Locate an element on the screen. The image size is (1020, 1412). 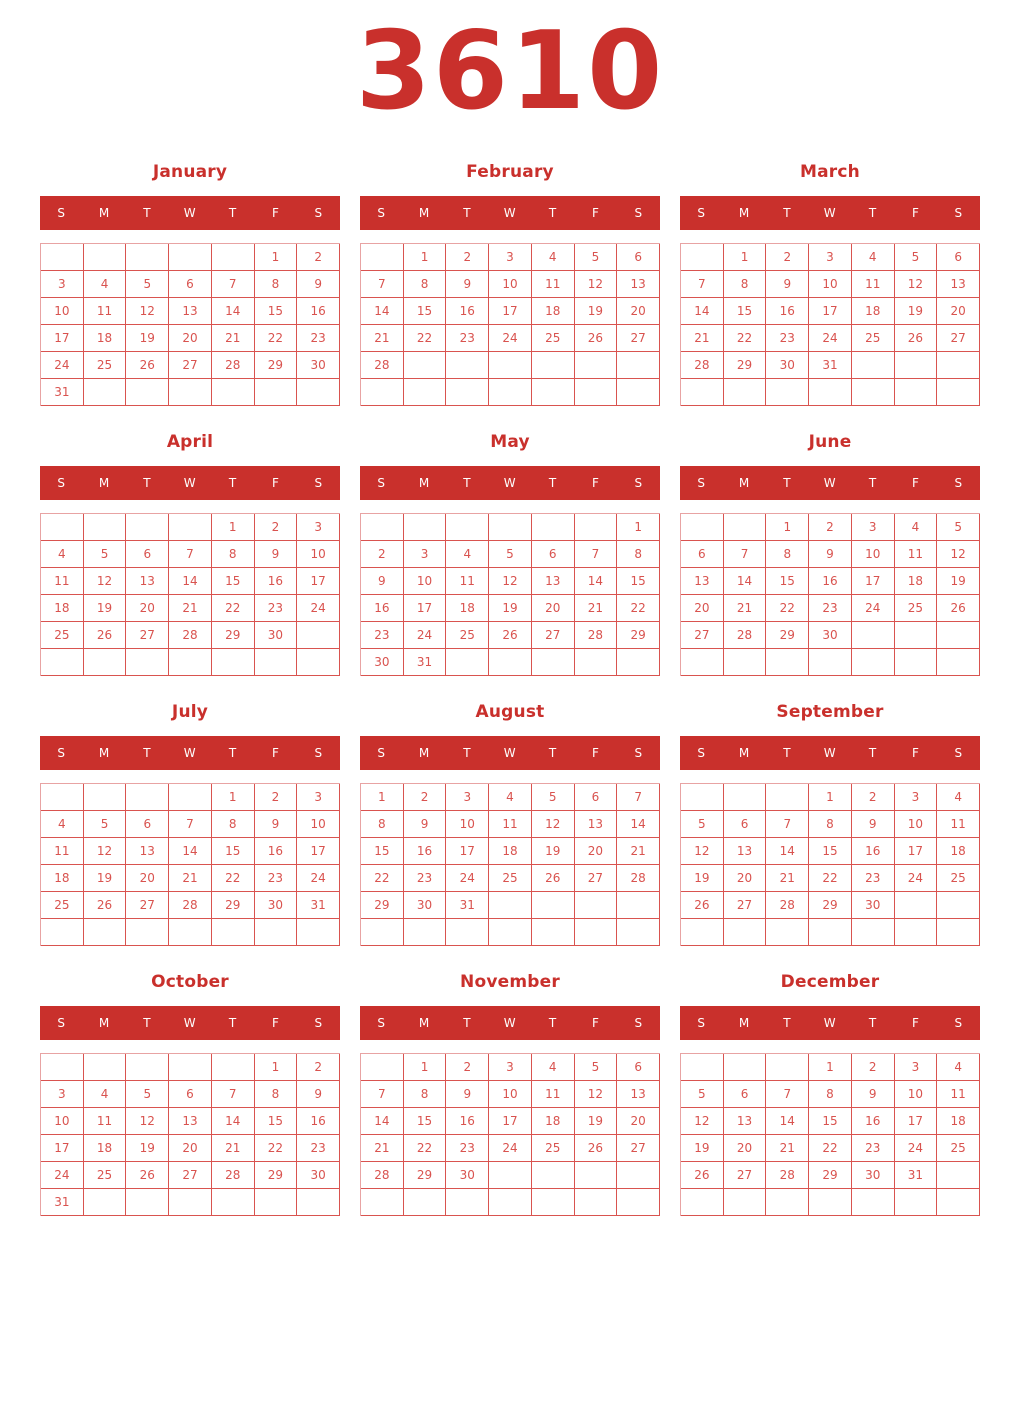
day-cell: 31 is located at coordinates (468, 905).